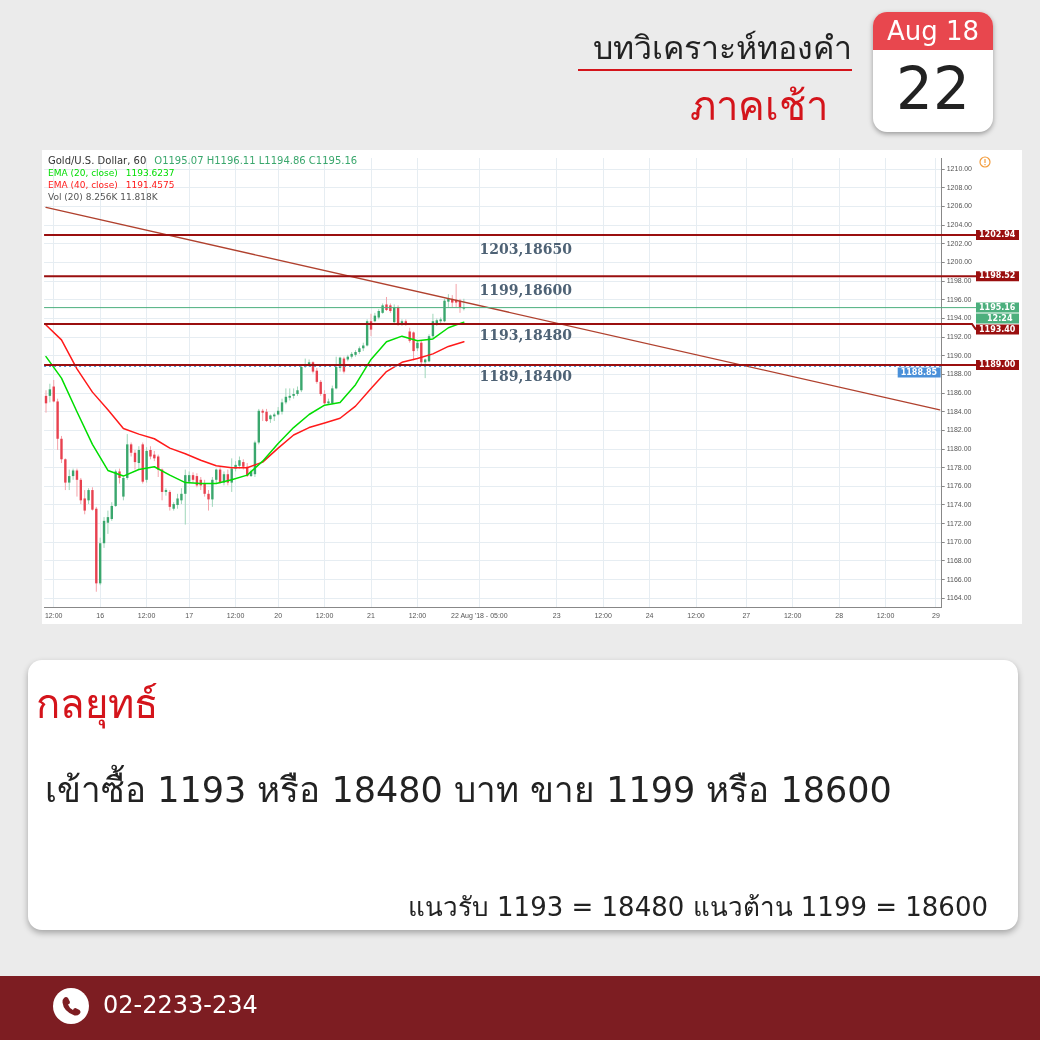  What do you see at coordinates (526, 248) in the screenshot?
I see `annotation: 1203,18650` at bounding box center [526, 248].